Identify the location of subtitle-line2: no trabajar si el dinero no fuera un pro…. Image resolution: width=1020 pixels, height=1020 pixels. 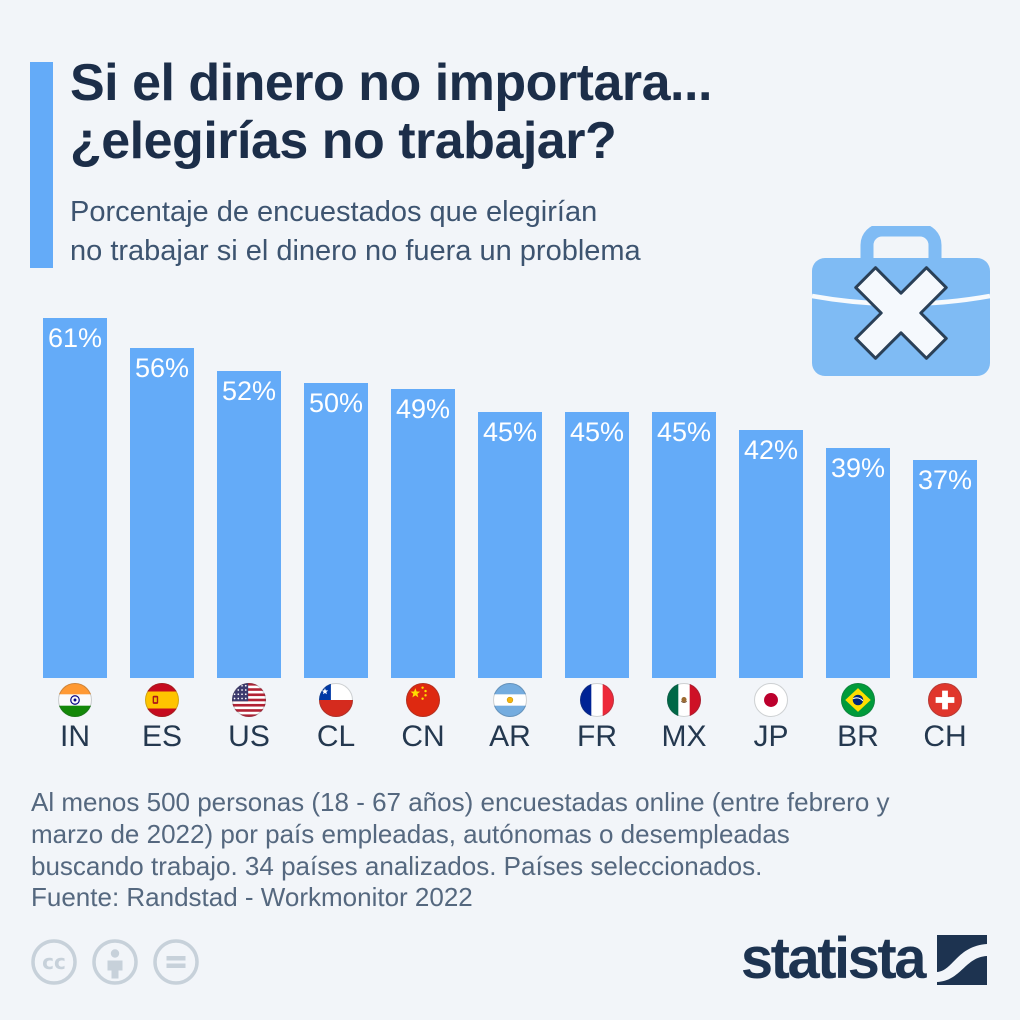
(355, 251).